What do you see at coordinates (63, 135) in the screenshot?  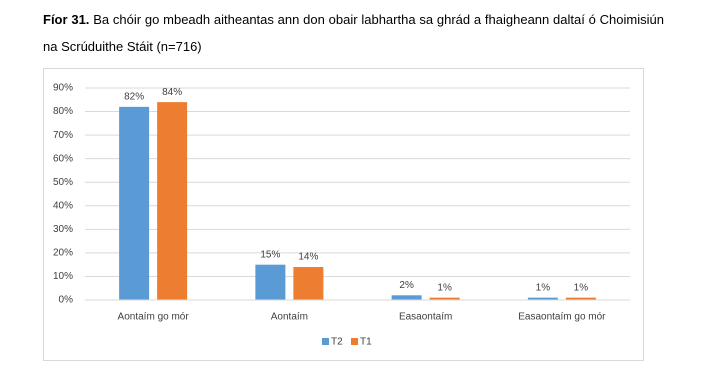 I see `y-tick-label: 70%` at bounding box center [63, 135].